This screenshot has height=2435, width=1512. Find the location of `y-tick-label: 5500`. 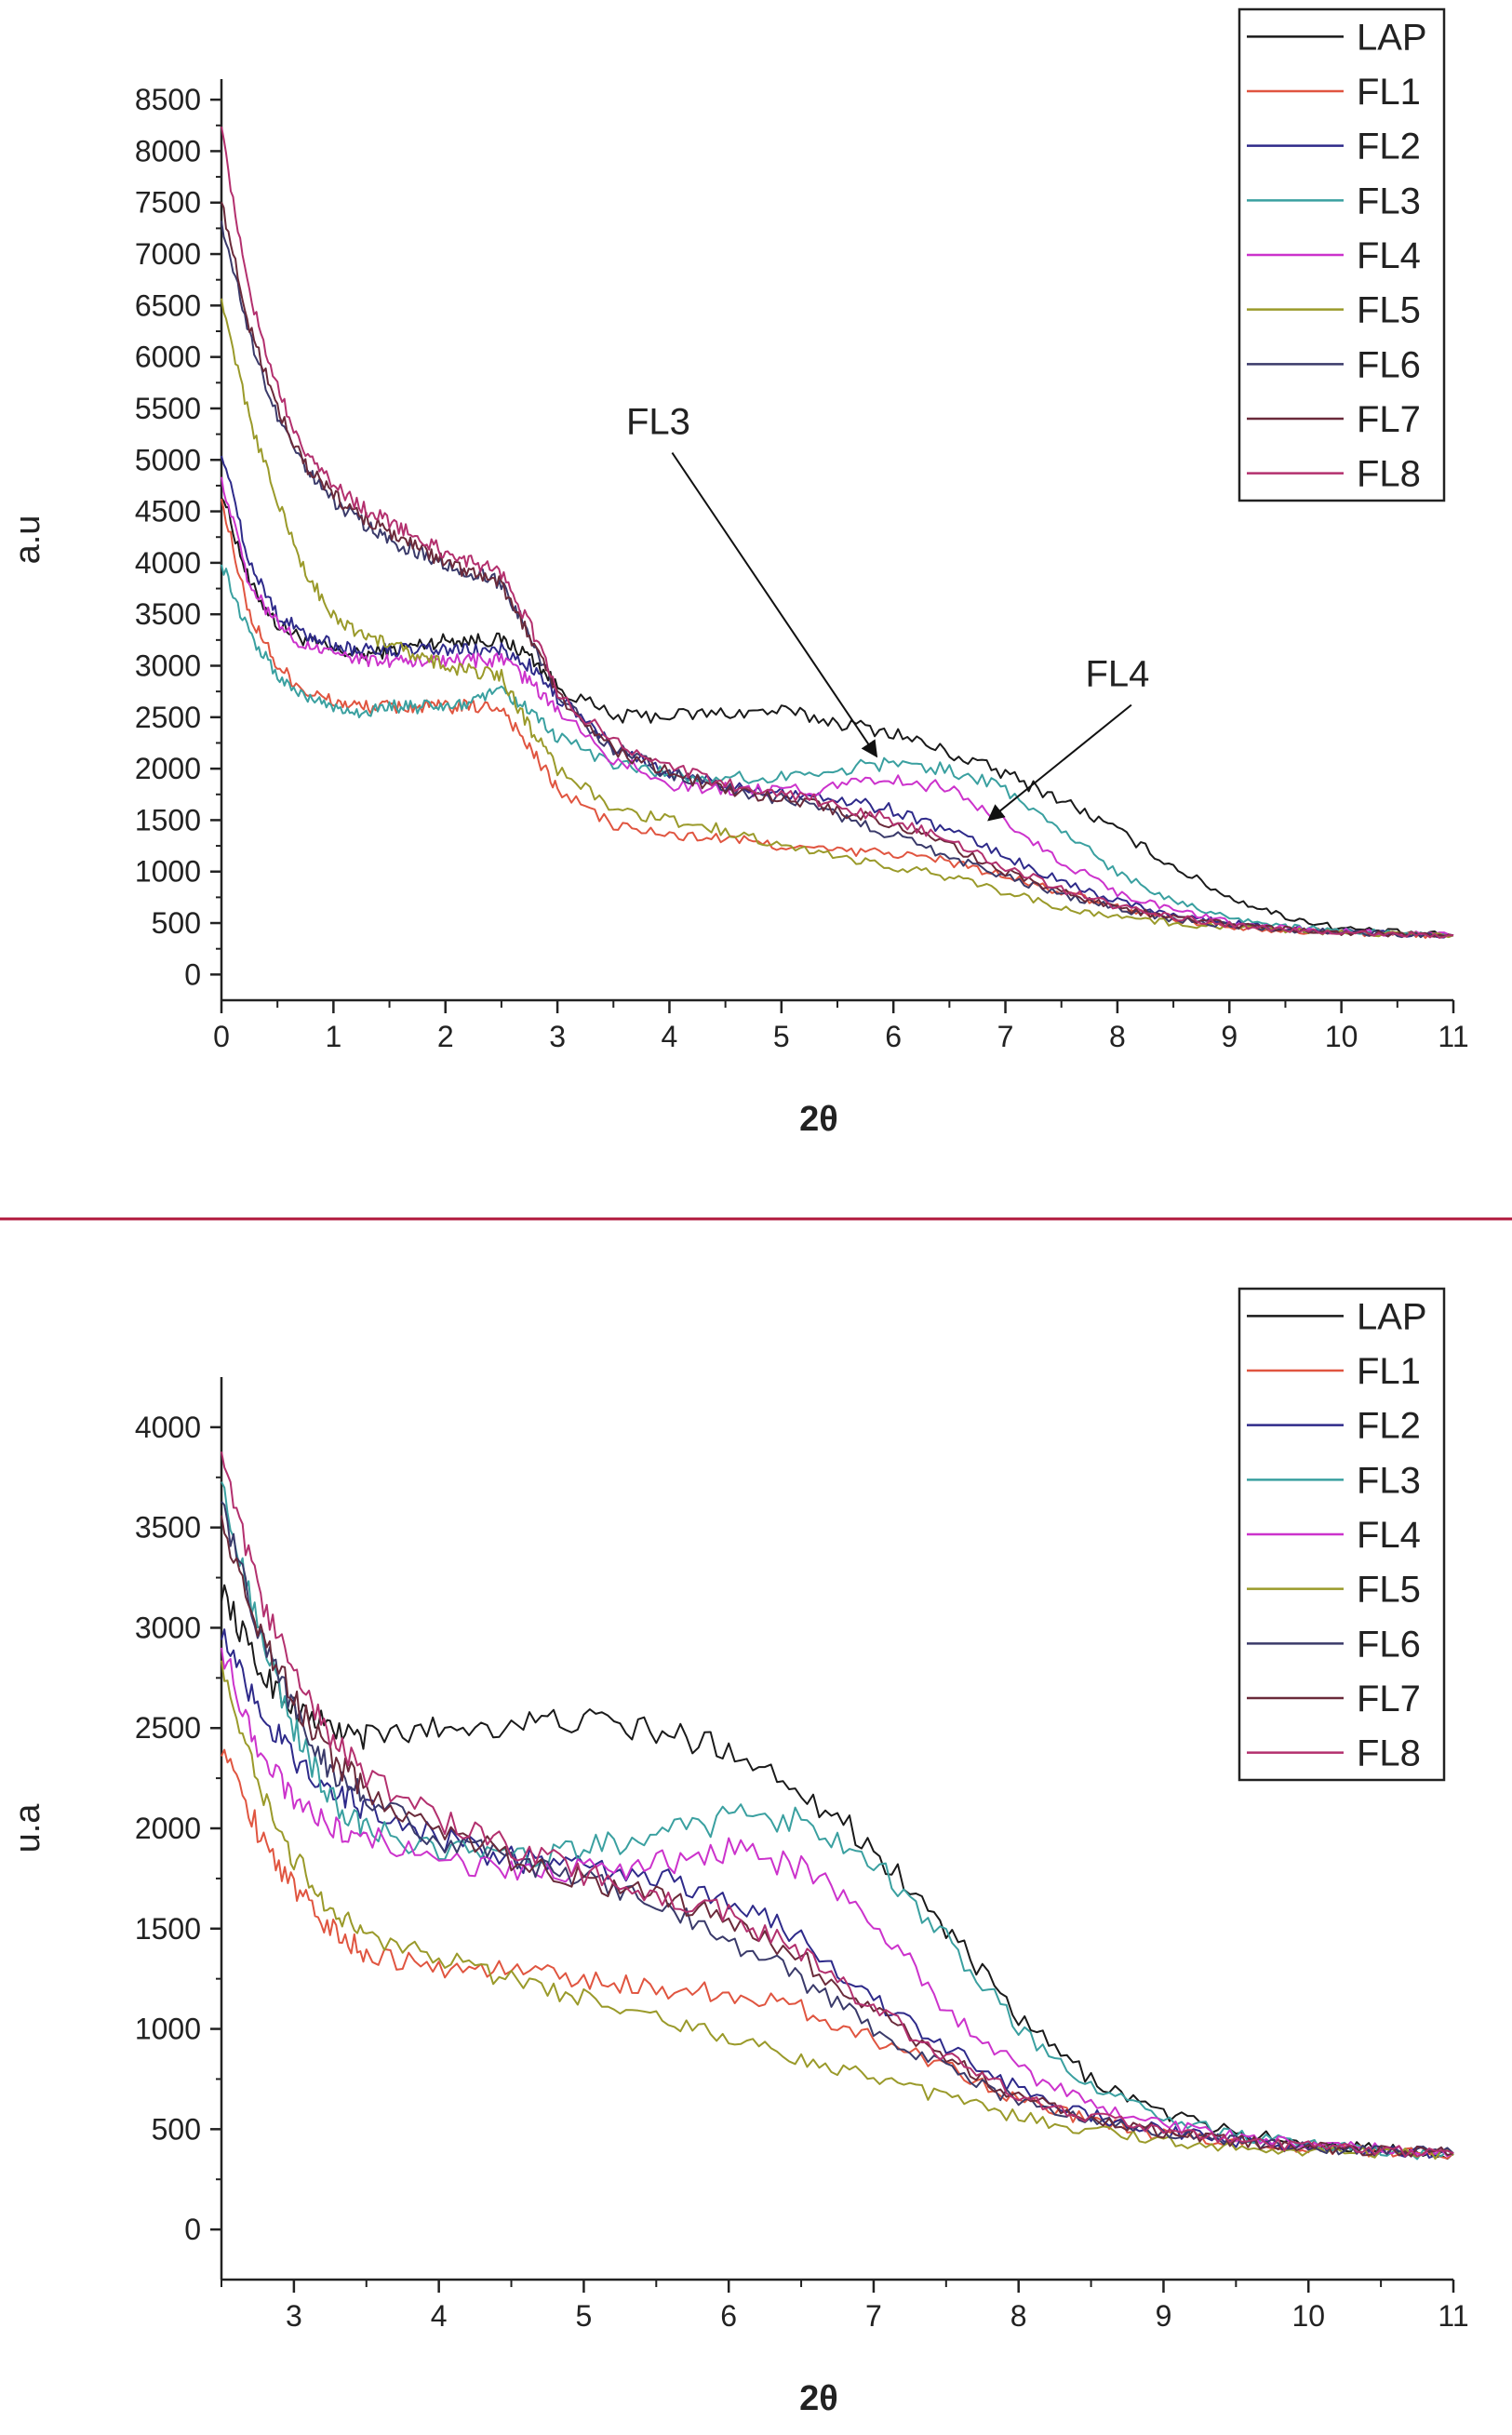

y-tick-label: 5500 is located at coordinates (168, 408).